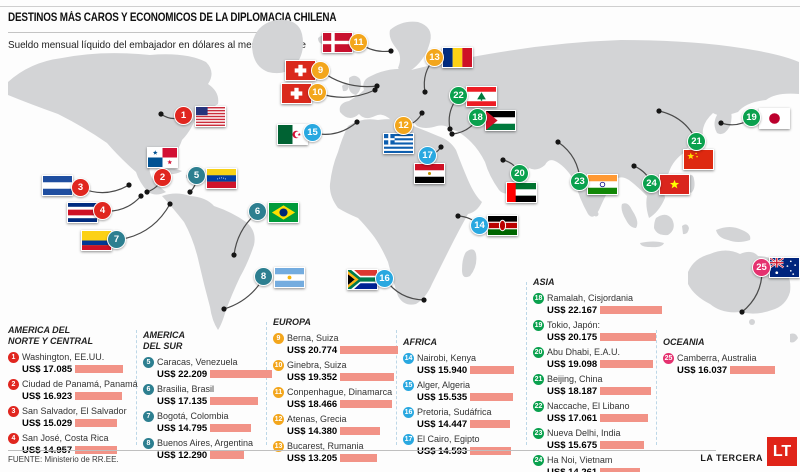 Image resolution: width=800 pixels, height=472 pixels. What do you see at coordinates (13, 357) in the screenshot?
I see `rank-badge: 1` at bounding box center [13, 357].